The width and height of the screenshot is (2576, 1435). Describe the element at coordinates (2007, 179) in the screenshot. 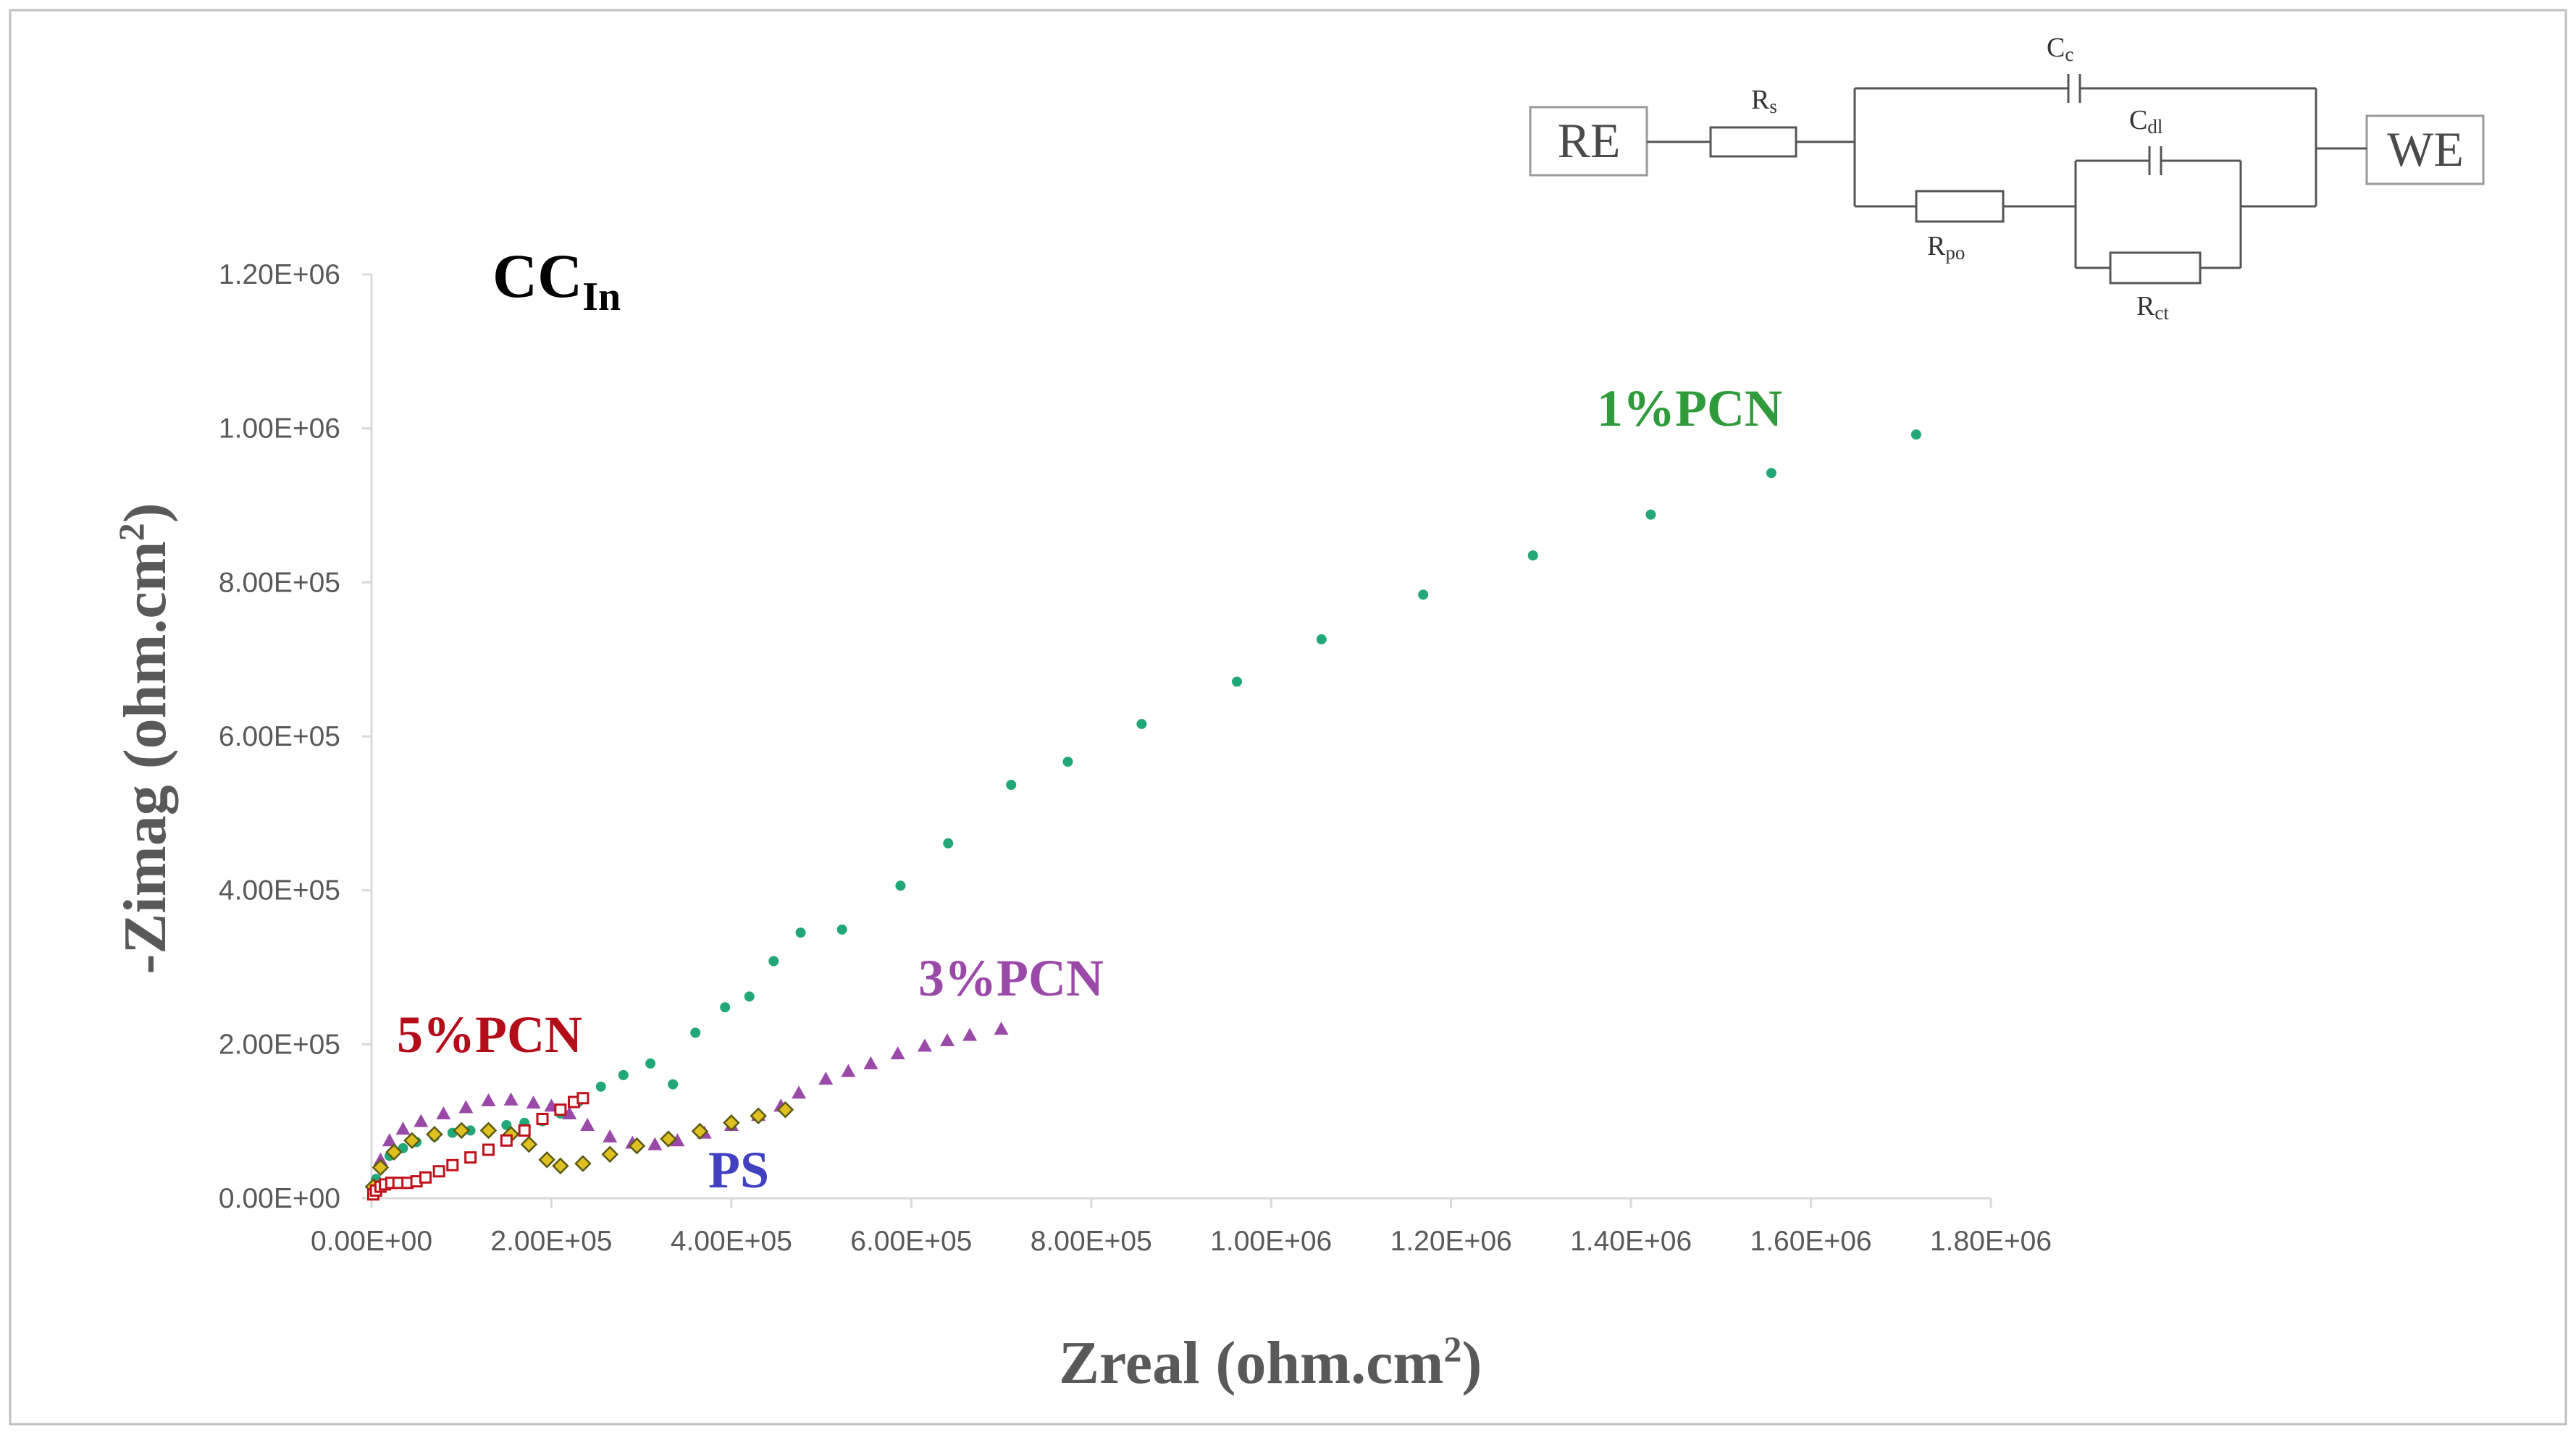

I see `equivalent-circuit` at that location.